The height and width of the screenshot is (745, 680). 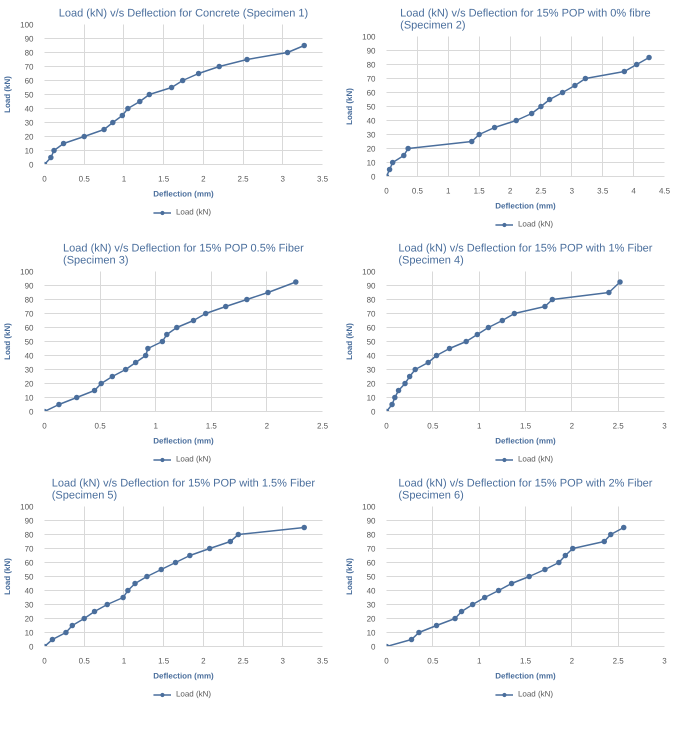 What do you see at coordinates (603, 191) in the screenshot?
I see `x-tick-label: 3.5` at bounding box center [603, 191].